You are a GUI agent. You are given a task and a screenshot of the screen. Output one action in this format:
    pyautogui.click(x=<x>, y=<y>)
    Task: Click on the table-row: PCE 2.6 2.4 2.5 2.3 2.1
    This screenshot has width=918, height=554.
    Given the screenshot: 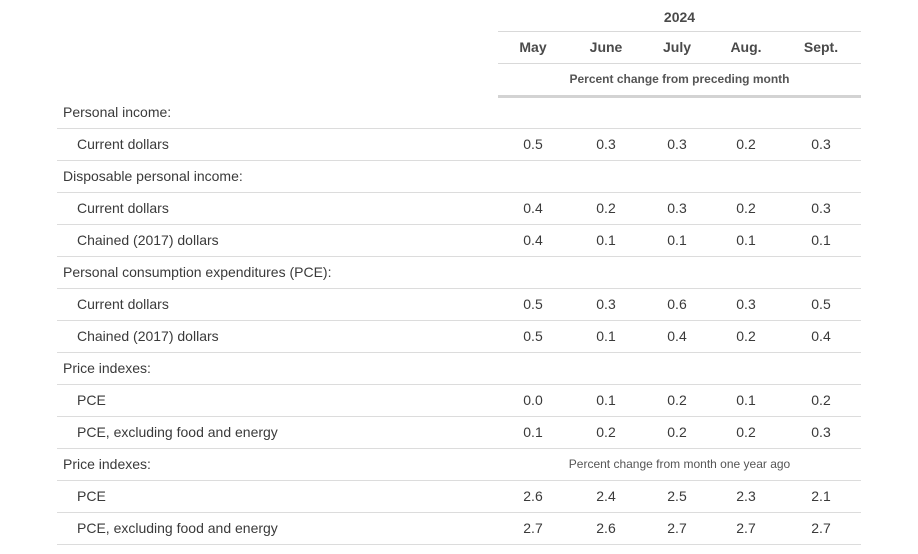 What is the action you would take?
    pyautogui.click(x=459, y=497)
    